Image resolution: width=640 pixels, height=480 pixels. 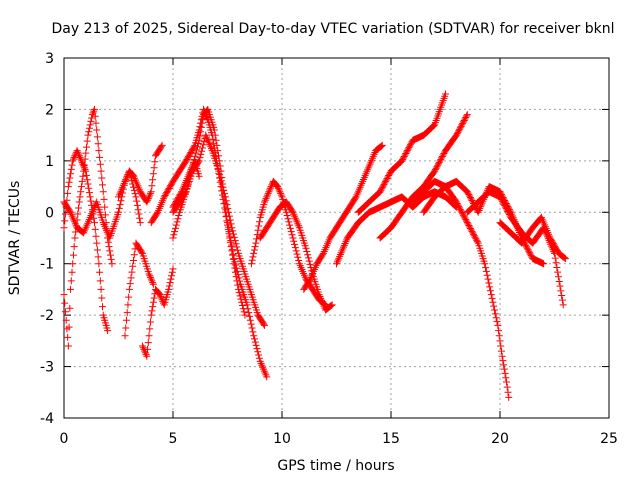 What do you see at coordinates (47, 419) in the screenshot?
I see `y-tick-label: -4` at bounding box center [47, 419].